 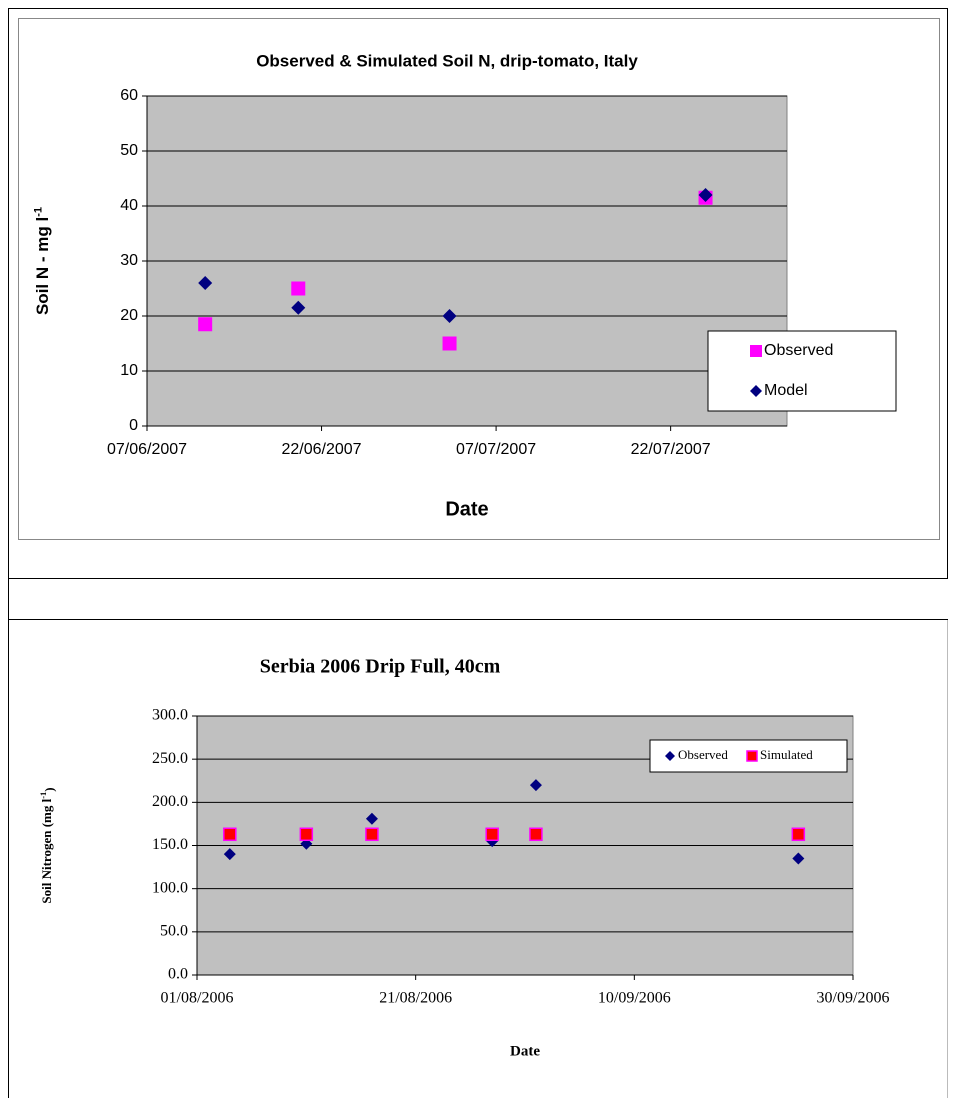 I want to click on y-tick-label: 300.0, so click(x=170, y=715).